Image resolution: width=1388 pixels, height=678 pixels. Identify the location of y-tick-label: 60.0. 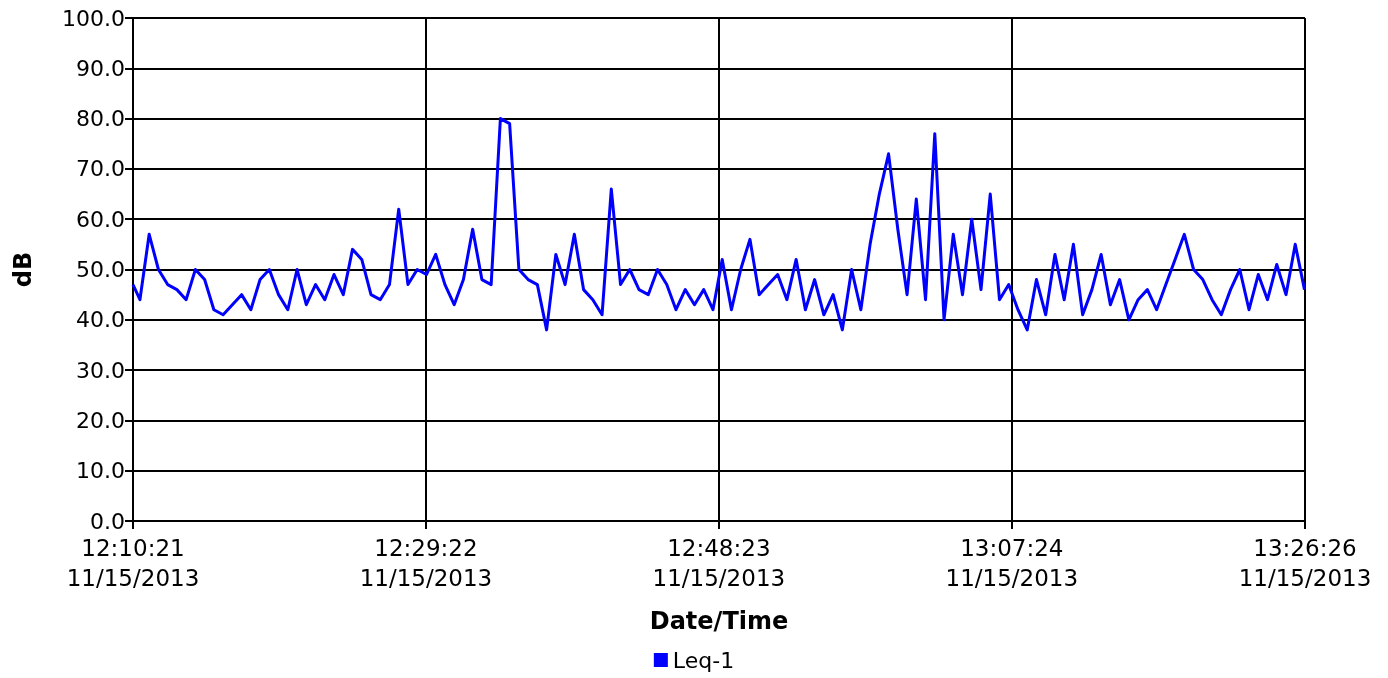
(100, 219).